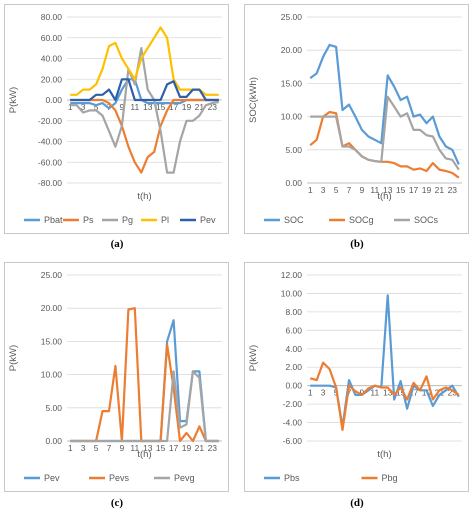  Describe the element at coordinates (293, 404) in the screenshot. I see `y-tick-label: -2.00` at that location.